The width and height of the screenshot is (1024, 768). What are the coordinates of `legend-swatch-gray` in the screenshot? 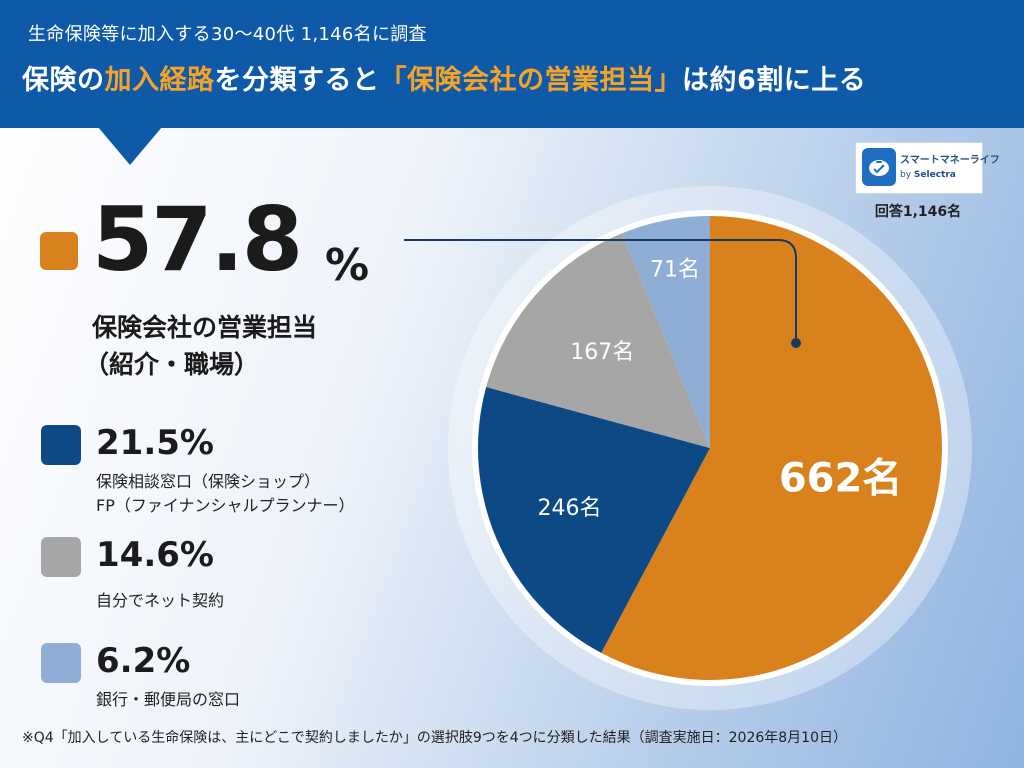 It's located at (61, 557).